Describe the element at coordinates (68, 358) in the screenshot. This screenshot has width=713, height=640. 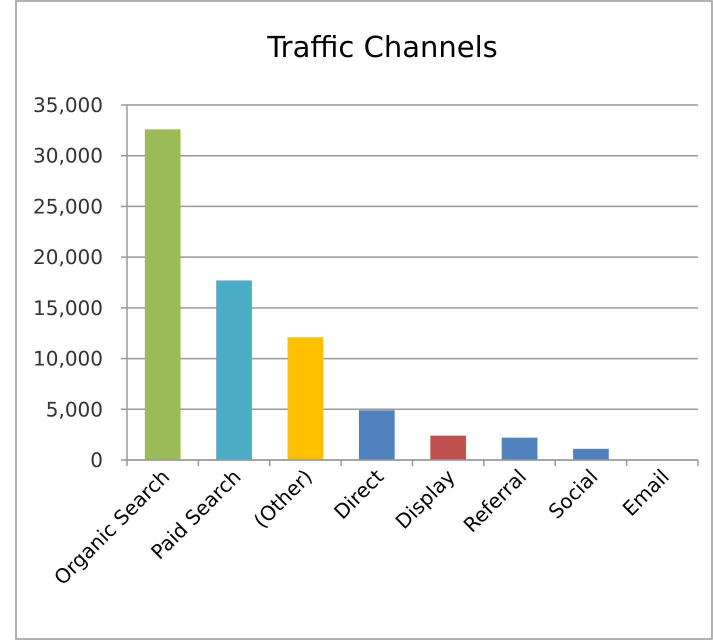
I see `y-tick-label: 10,000` at that location.